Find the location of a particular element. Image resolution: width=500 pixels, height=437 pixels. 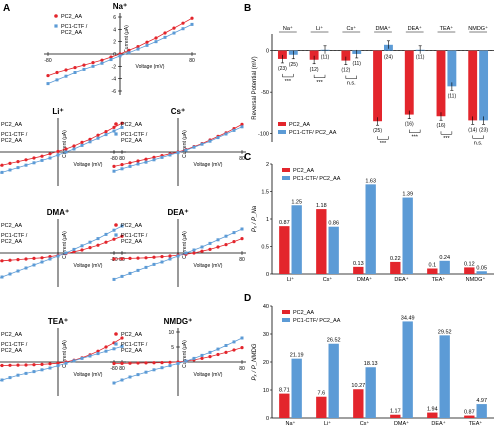

panel-b-category-label: Na⁺ is located at coordinates (288, 28).